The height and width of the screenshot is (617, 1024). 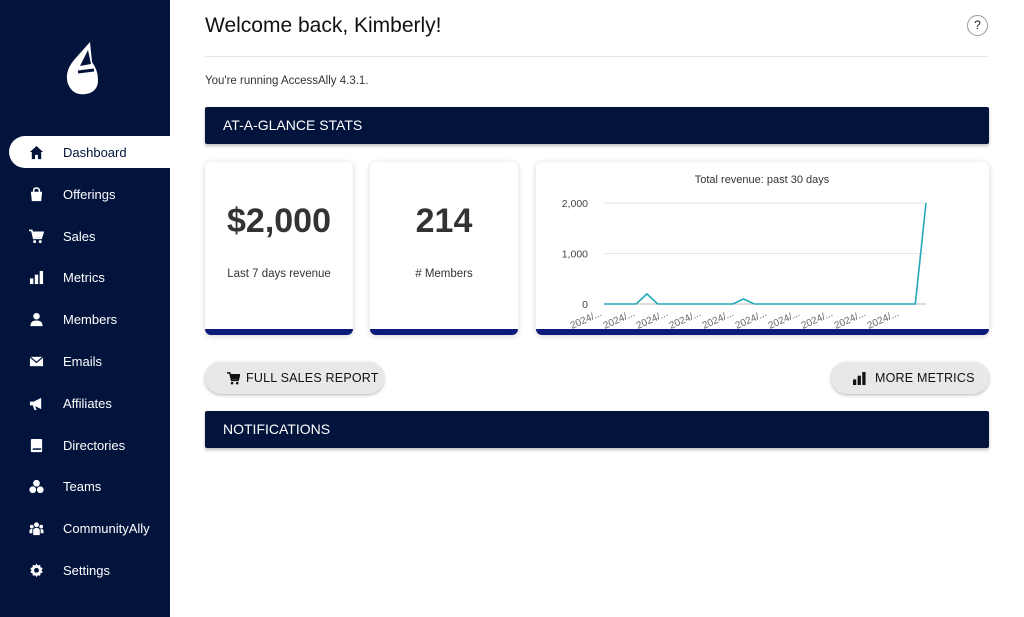 I want to click on more-metrics-button: MORE METRICS, so click(x=910, y=378).